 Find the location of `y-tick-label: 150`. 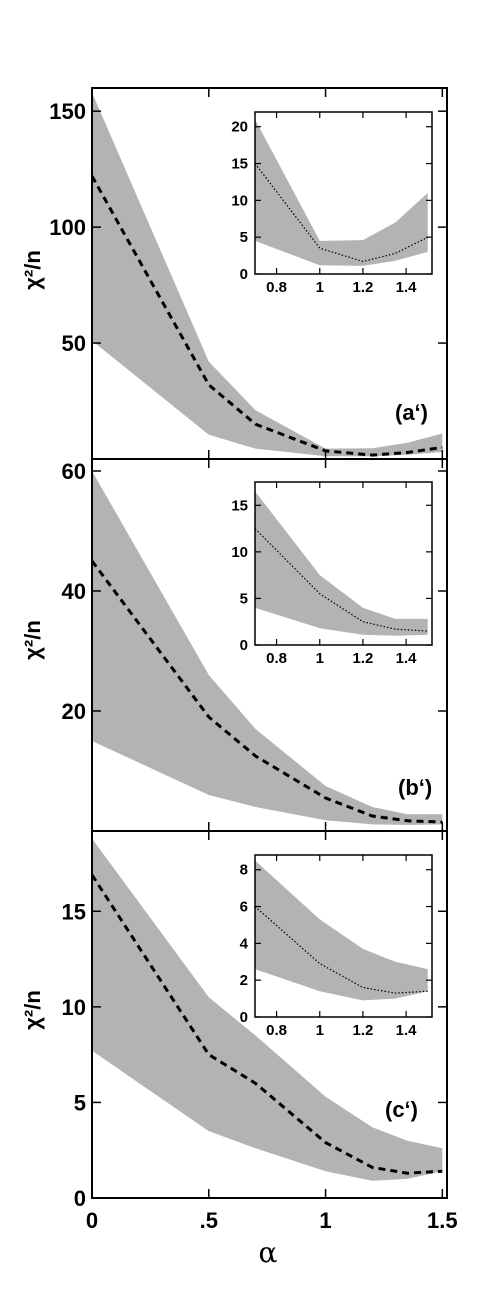

y-tick-label: 150 is located at coordinates (67, 111).